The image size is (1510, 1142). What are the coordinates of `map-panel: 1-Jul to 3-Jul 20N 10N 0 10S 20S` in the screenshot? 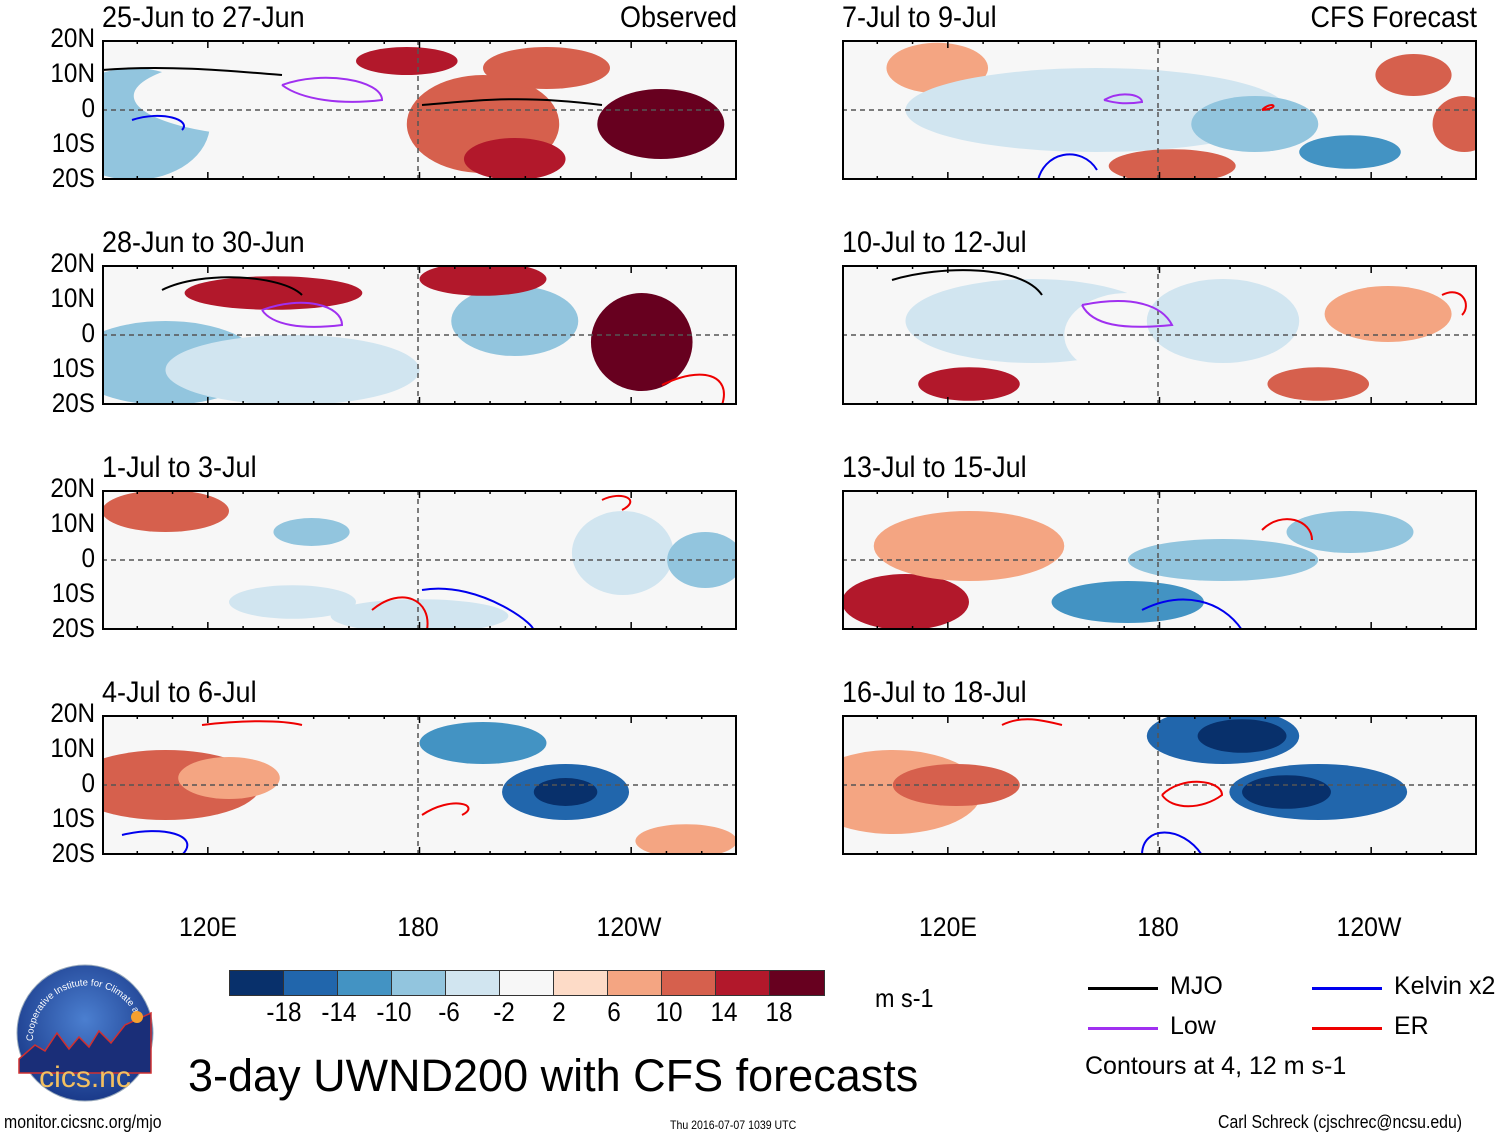 It's located at (393, 547).